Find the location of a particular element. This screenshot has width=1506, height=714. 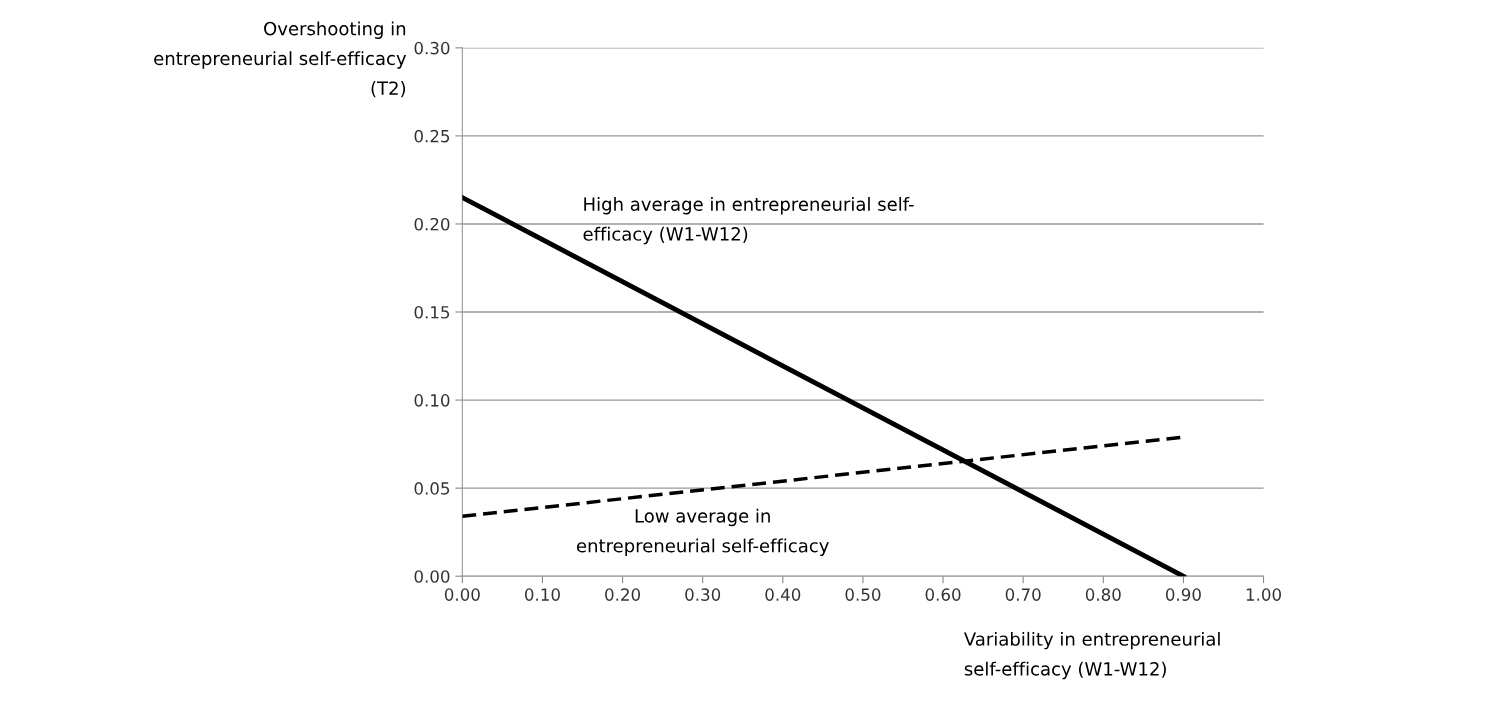

series-label: Low average in entrepreneurial self-efficacy is located at coordinates (702, 532).